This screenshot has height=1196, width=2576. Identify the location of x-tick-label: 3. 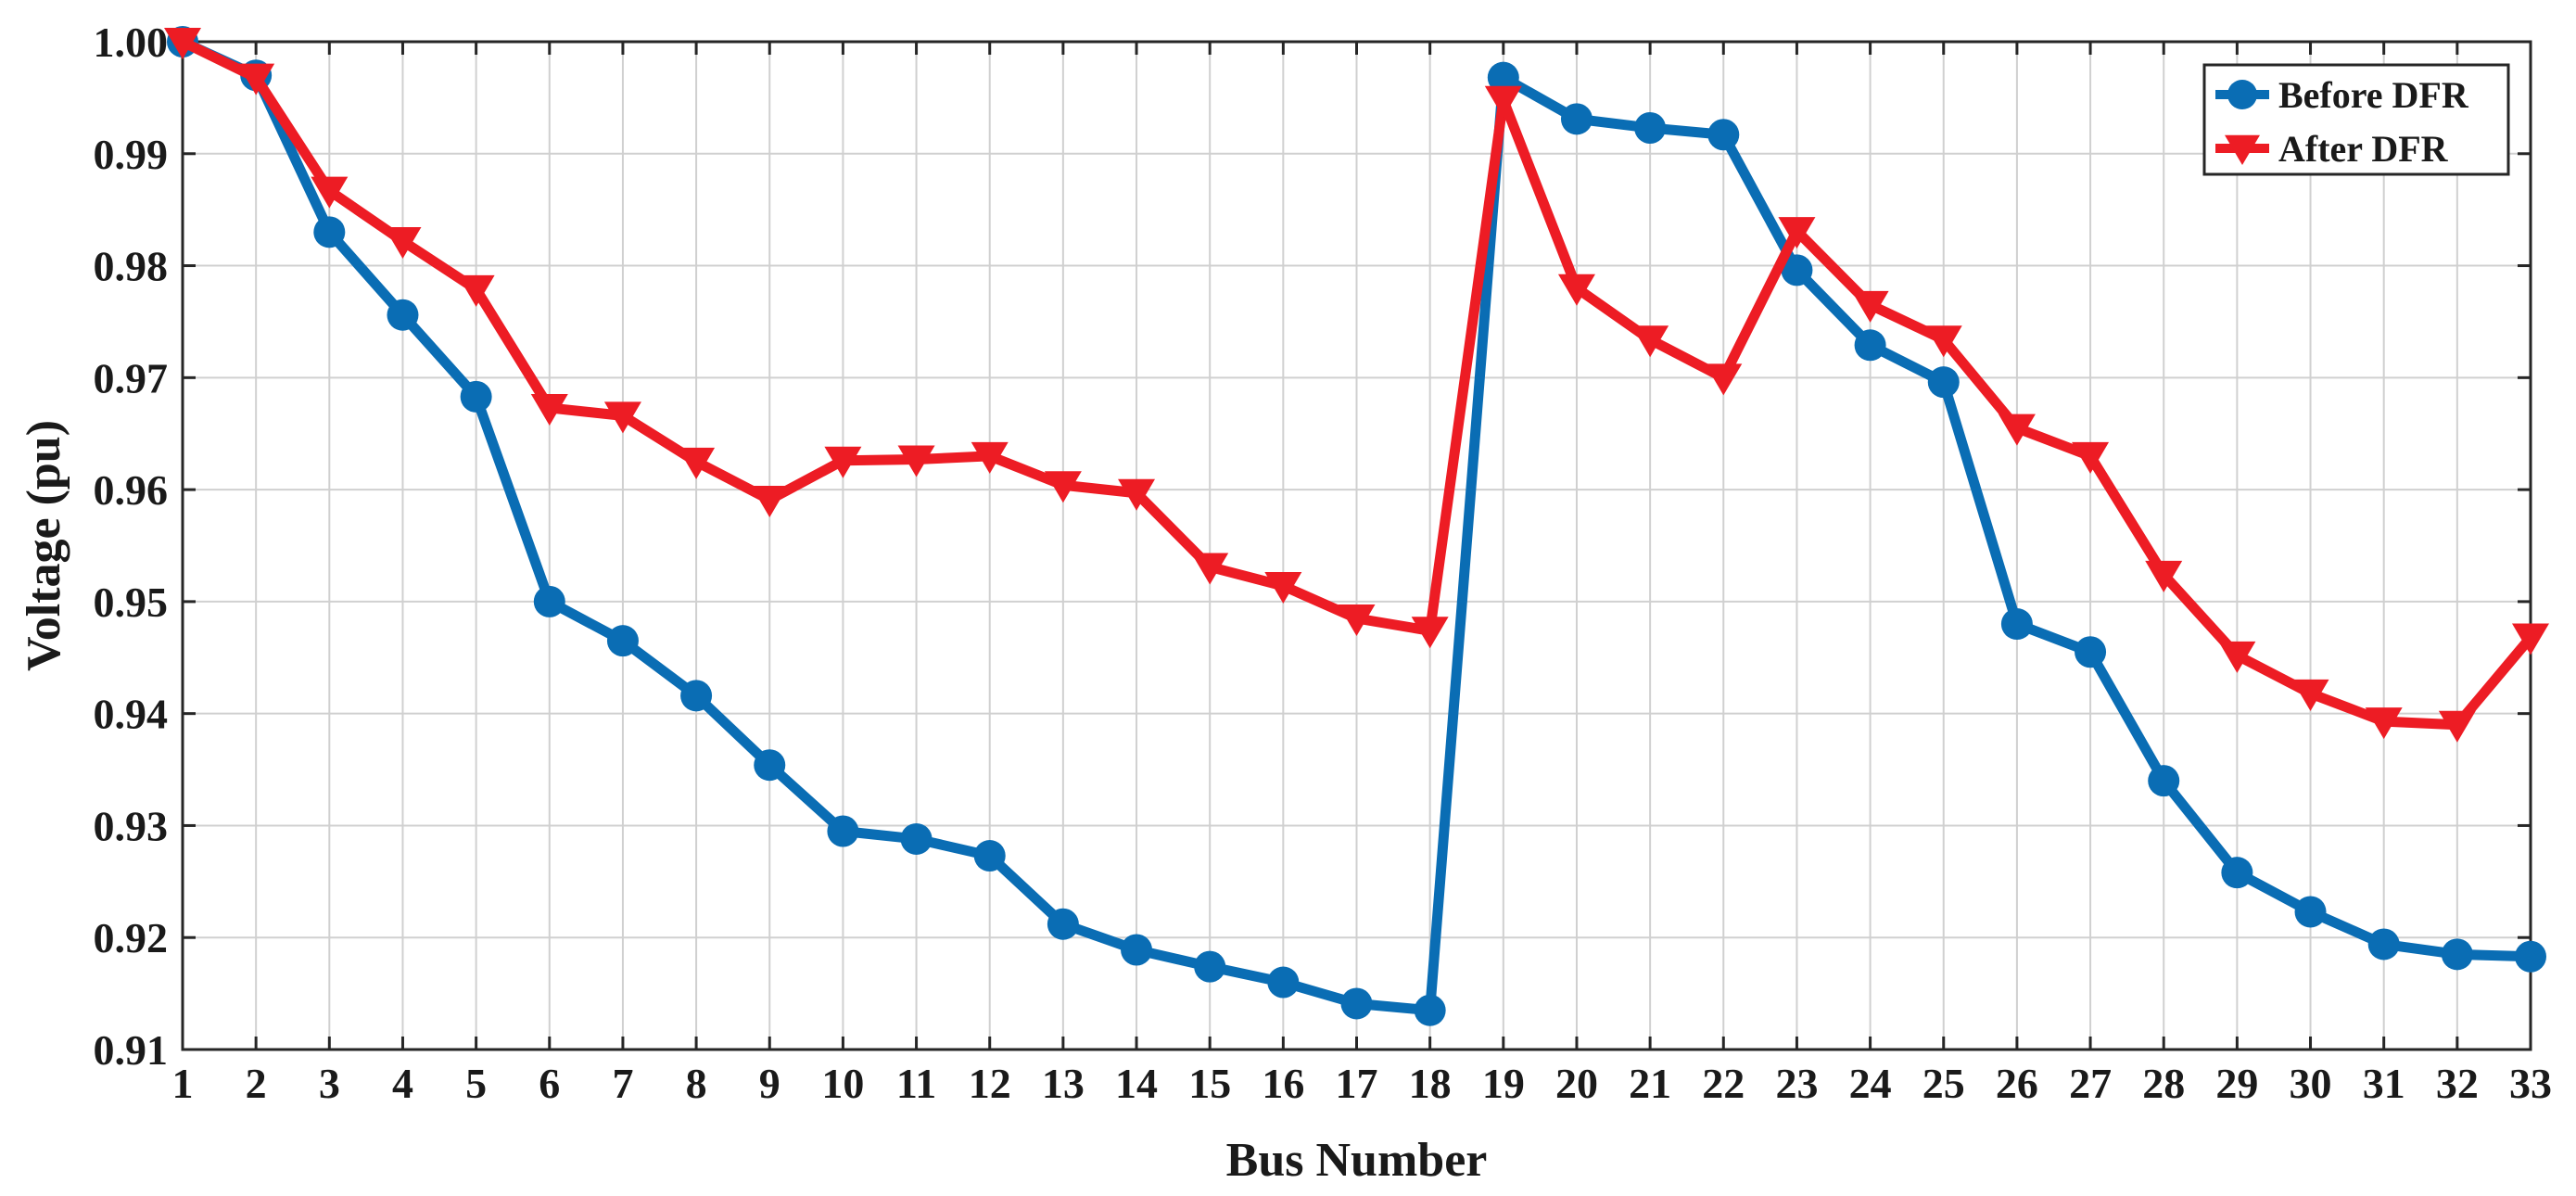
(329, 1083).